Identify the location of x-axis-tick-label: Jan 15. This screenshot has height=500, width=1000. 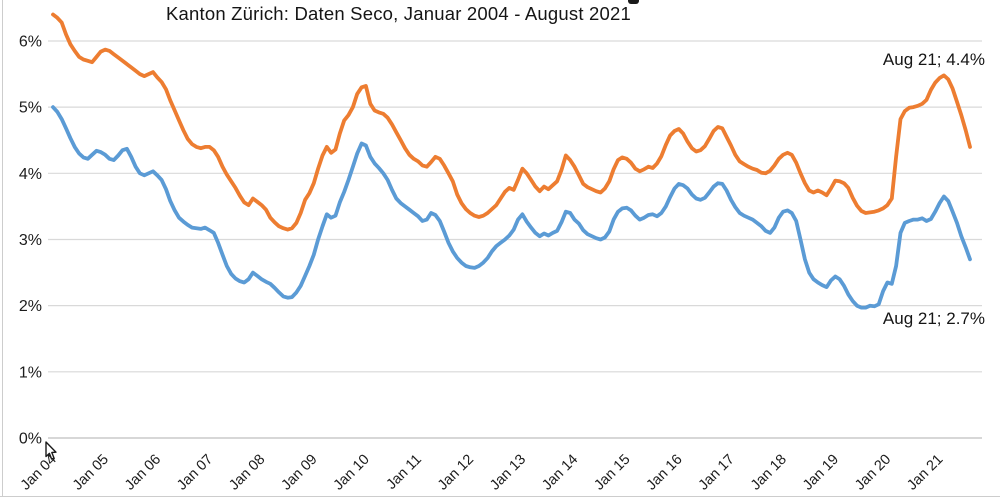
(612, 473).